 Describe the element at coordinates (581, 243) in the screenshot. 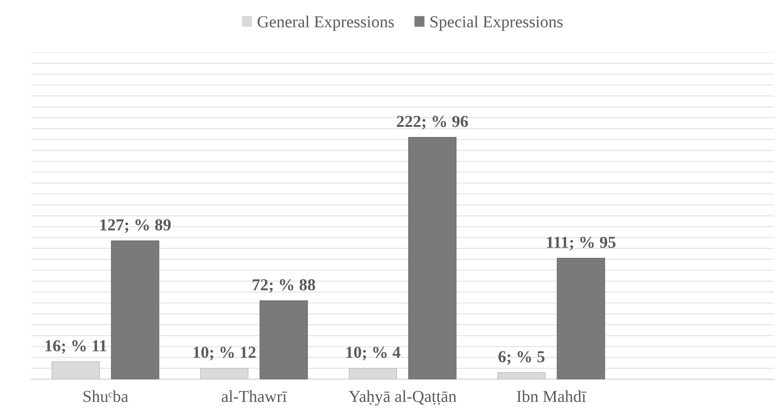

I see `data-label: 111; % 95` at that location.